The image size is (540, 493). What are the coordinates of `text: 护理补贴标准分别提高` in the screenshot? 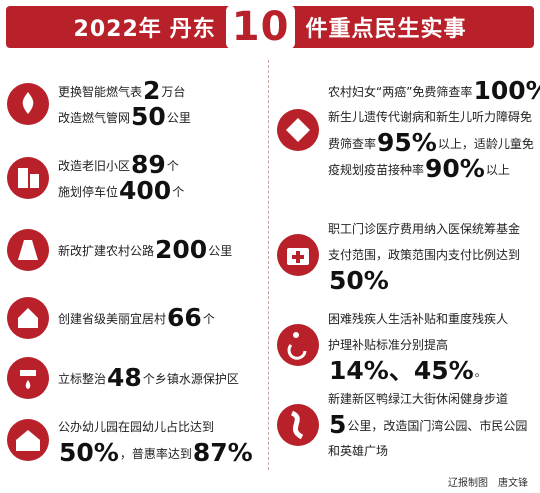 It's located at (388, 345).